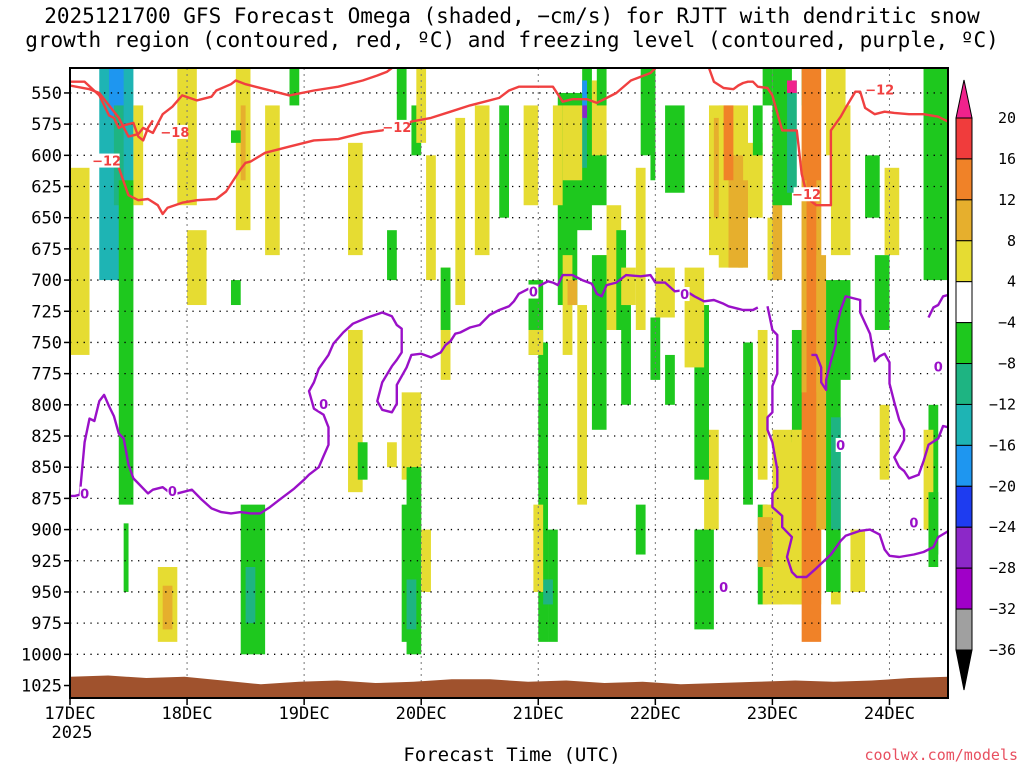 The height and width of the screenshot is (768, 1024). I want to click on x-tick-label: 23DEC, so click(772, 714).